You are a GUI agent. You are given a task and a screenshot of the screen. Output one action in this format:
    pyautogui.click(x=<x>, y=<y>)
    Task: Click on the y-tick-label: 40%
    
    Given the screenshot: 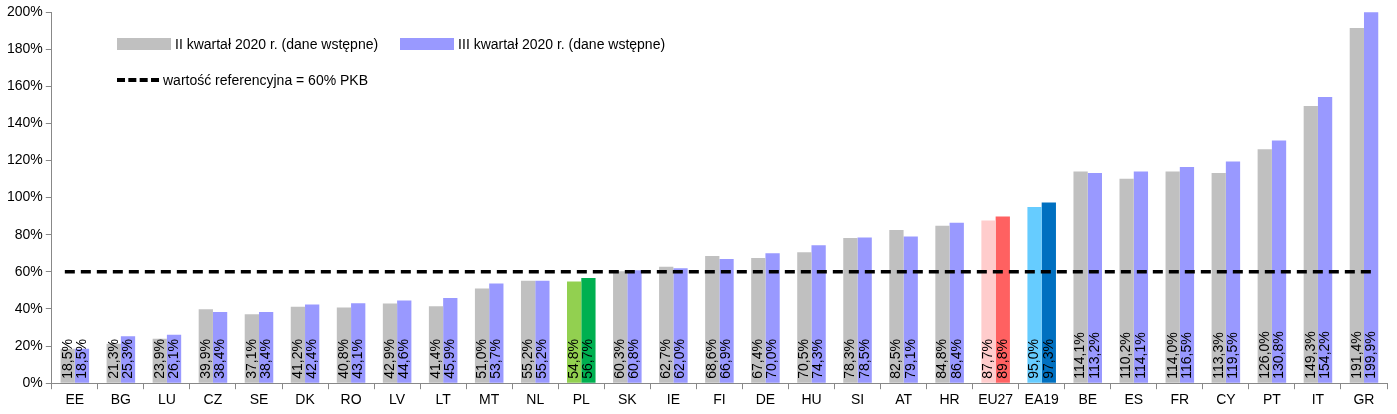 What is the action you would take?
    pyautogui.click(x=28, y=307)
    